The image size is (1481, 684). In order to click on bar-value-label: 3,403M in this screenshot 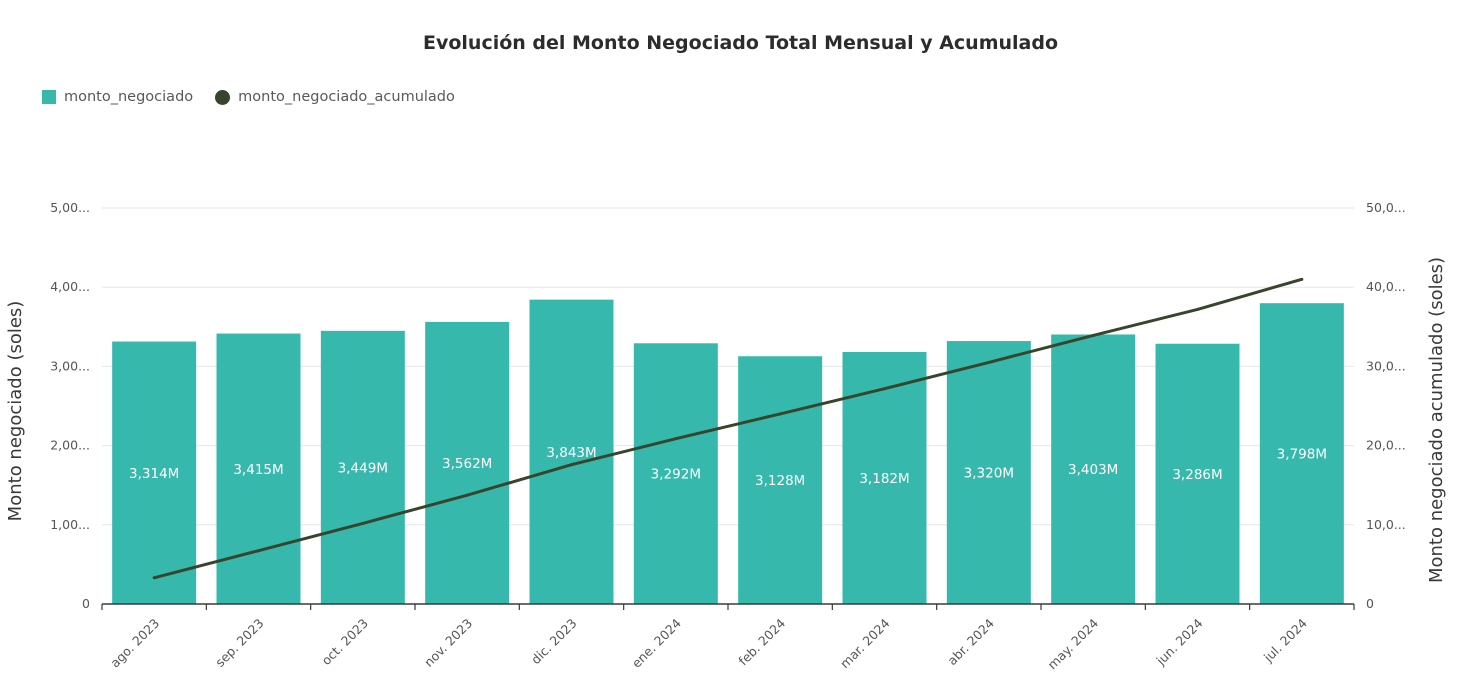, I will do `click(1093, 470)`.